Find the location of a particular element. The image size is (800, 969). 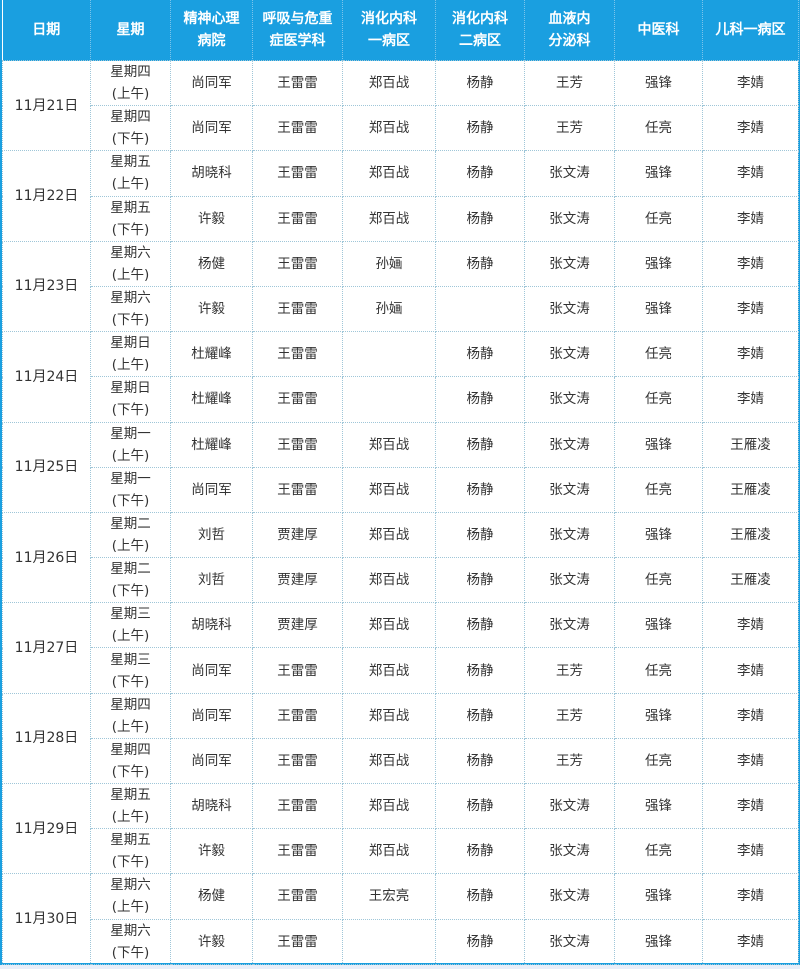

table-row: 11月29日 星期五 (上午) 胡晓科 王雷雷 郑百战 杨静 张文涛 强锋 李婧 is located at coordinates (400, 828).